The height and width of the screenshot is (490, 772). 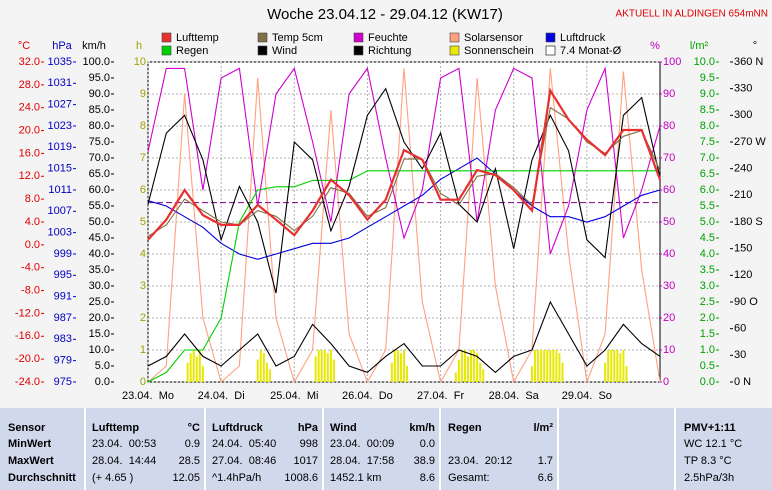 What do you see at coordinates (309, 444) in the screenshot?
I see `table-cell: 998` at bounding box center [309, 444].